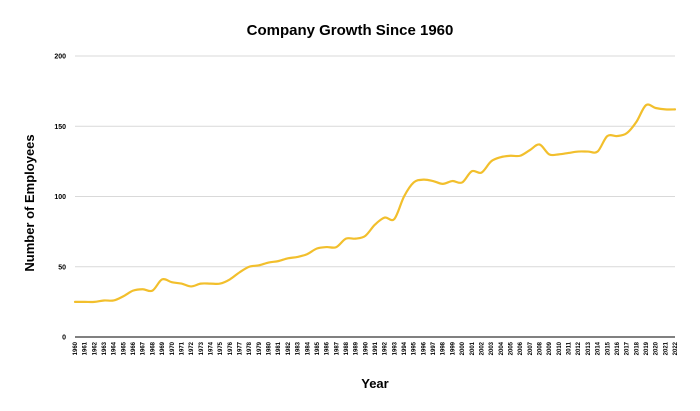 This screenshot has width=700, height=411. Describe the element at coordinates (541, 348) in the screenshot. I see `x-tick-label: 2008` at that location.